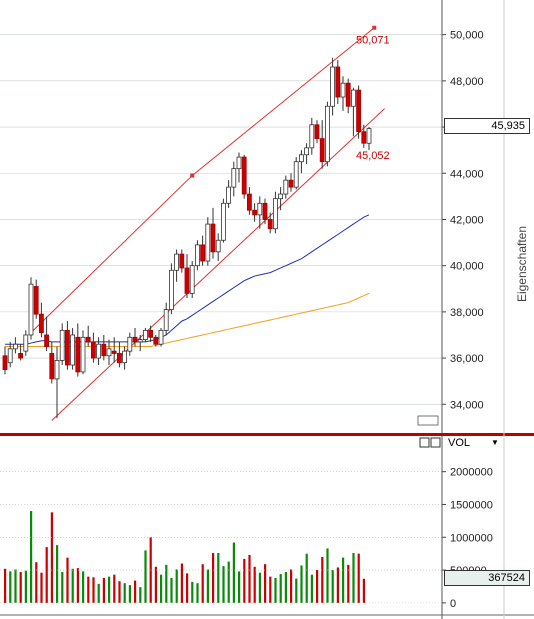 The width and height of the screenshot is (534, 619). Describe the element at coordinates (522, 264) in the screenshot. I see `properties-side-label: Eigenschaften` at that location.